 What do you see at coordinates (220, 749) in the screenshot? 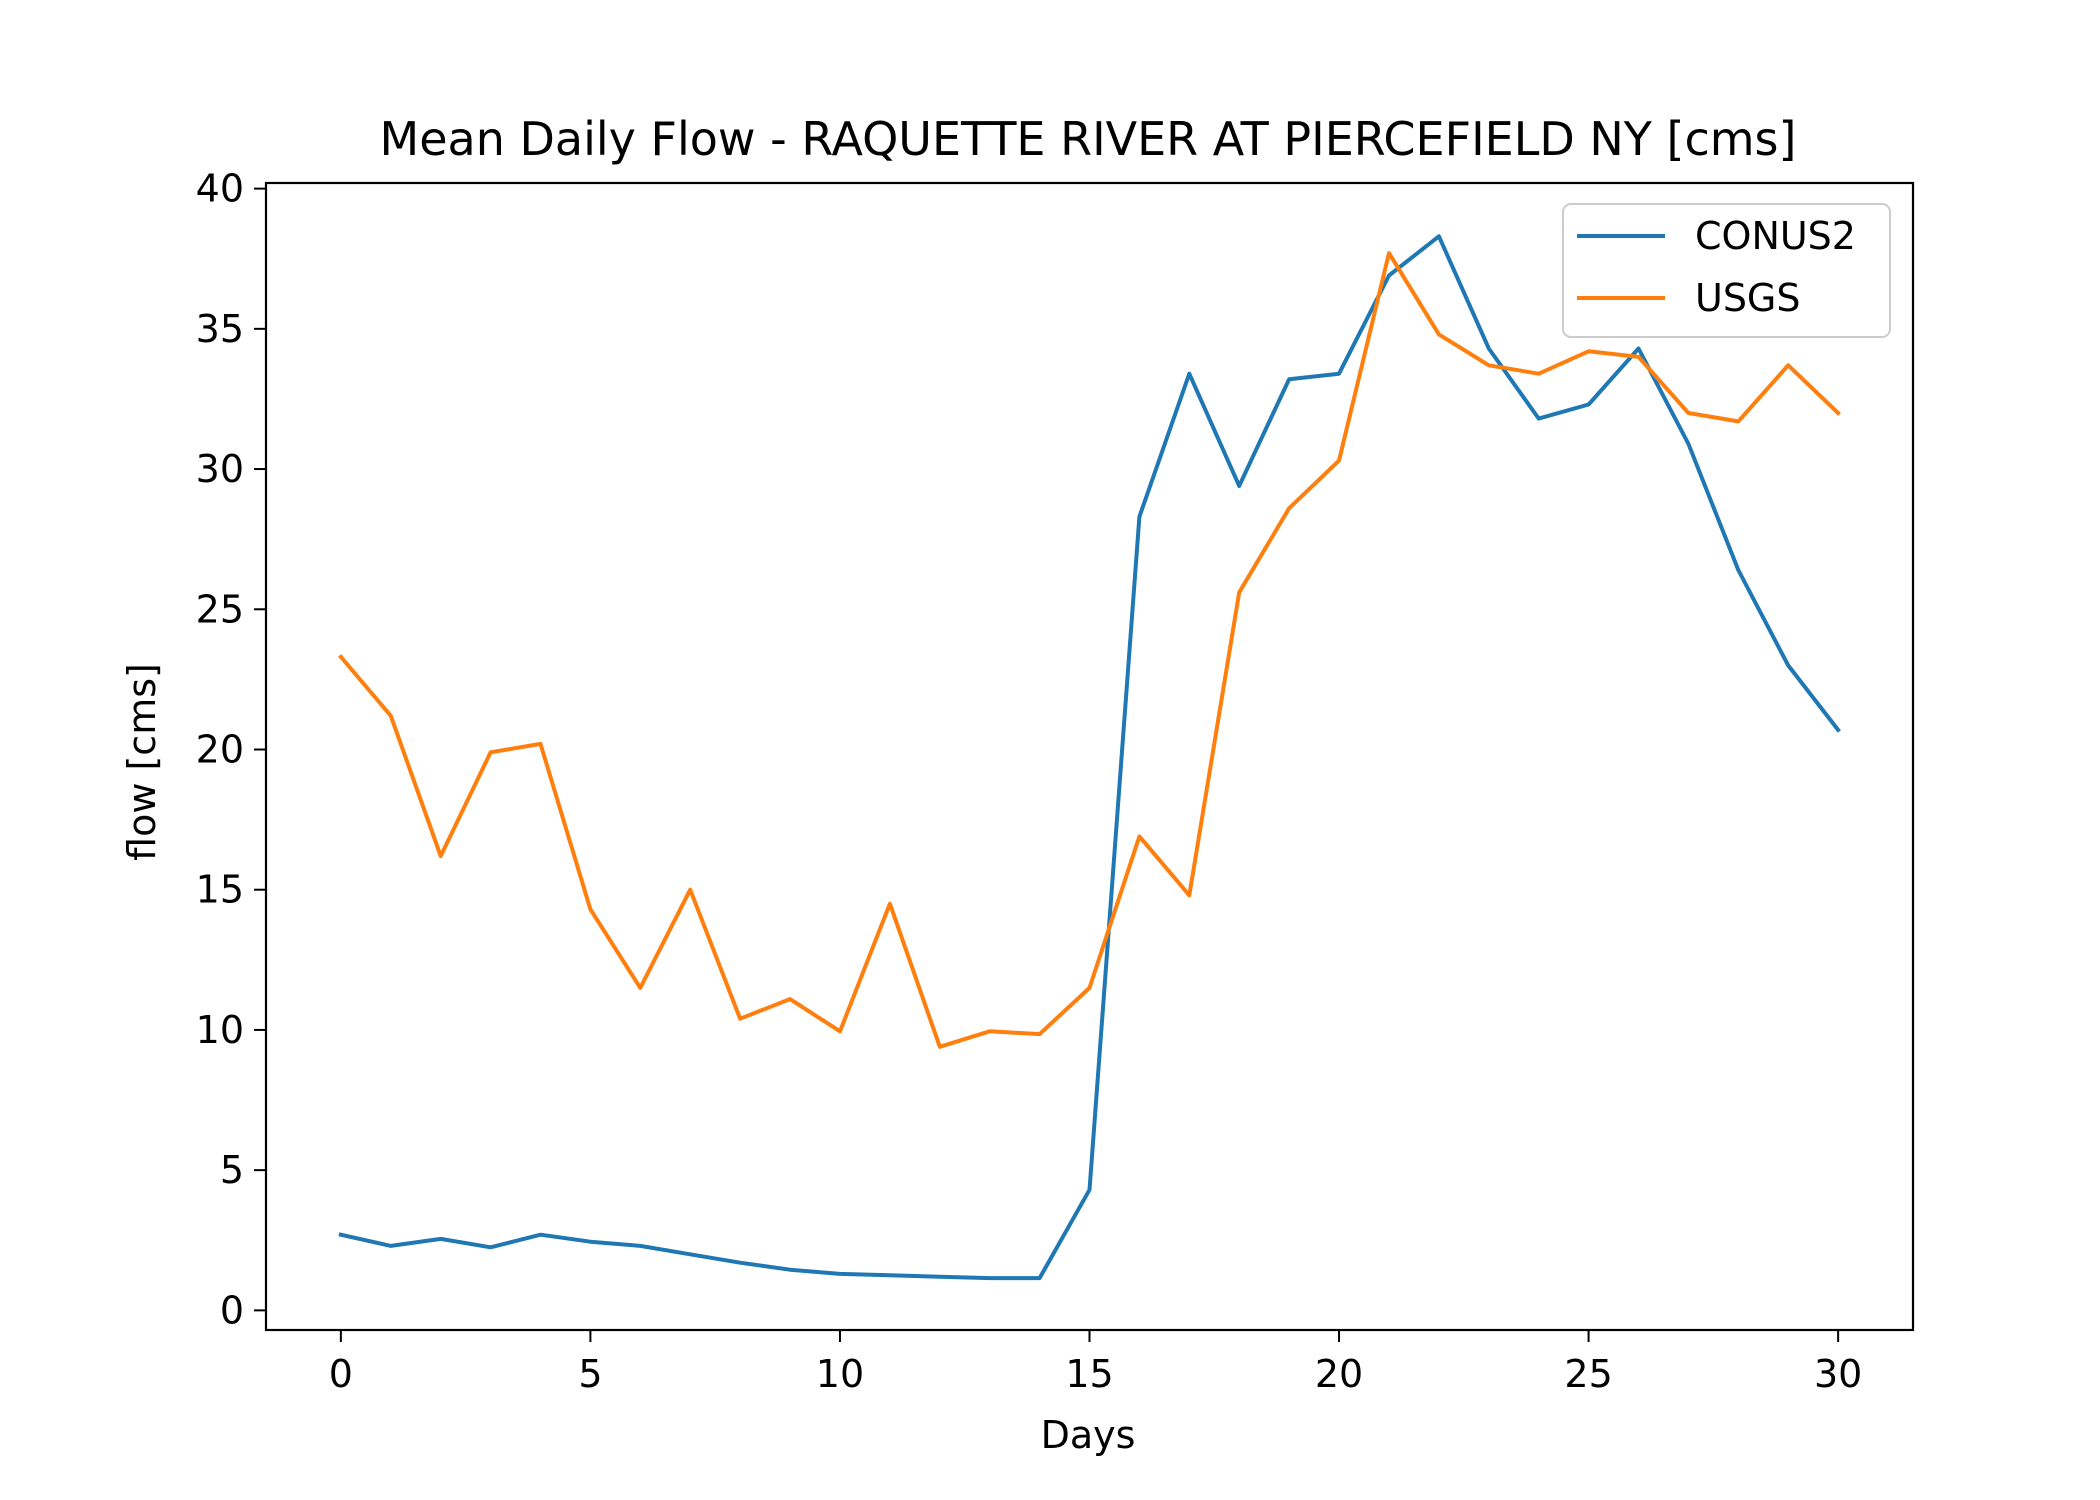
I see `y-tick-label: 20` at bounding box center [220, 749].